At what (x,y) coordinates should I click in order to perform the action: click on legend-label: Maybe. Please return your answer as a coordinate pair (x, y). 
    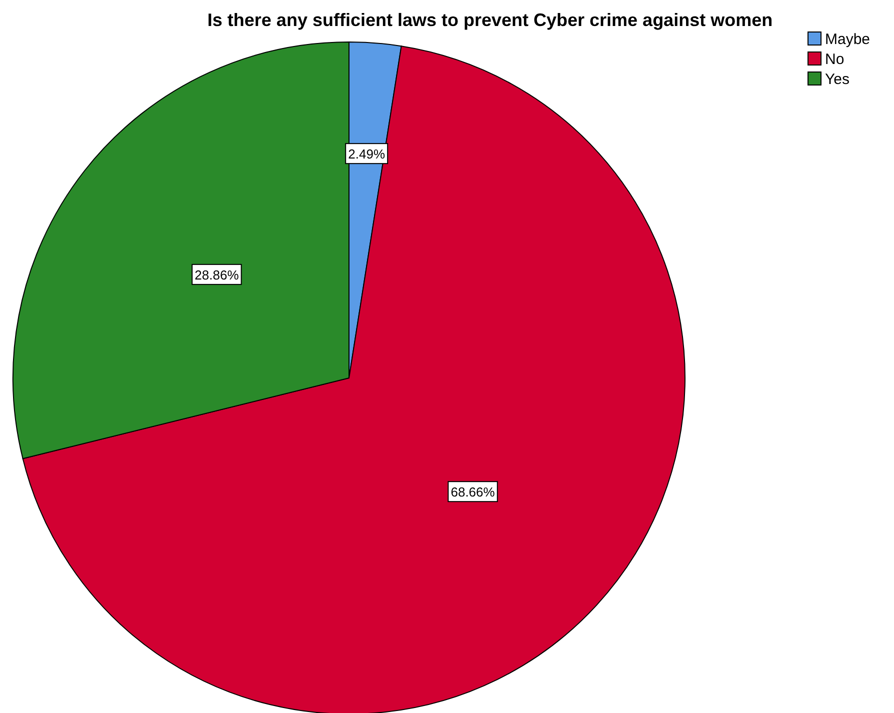
    Looking at the image, I should click on (847, 39).